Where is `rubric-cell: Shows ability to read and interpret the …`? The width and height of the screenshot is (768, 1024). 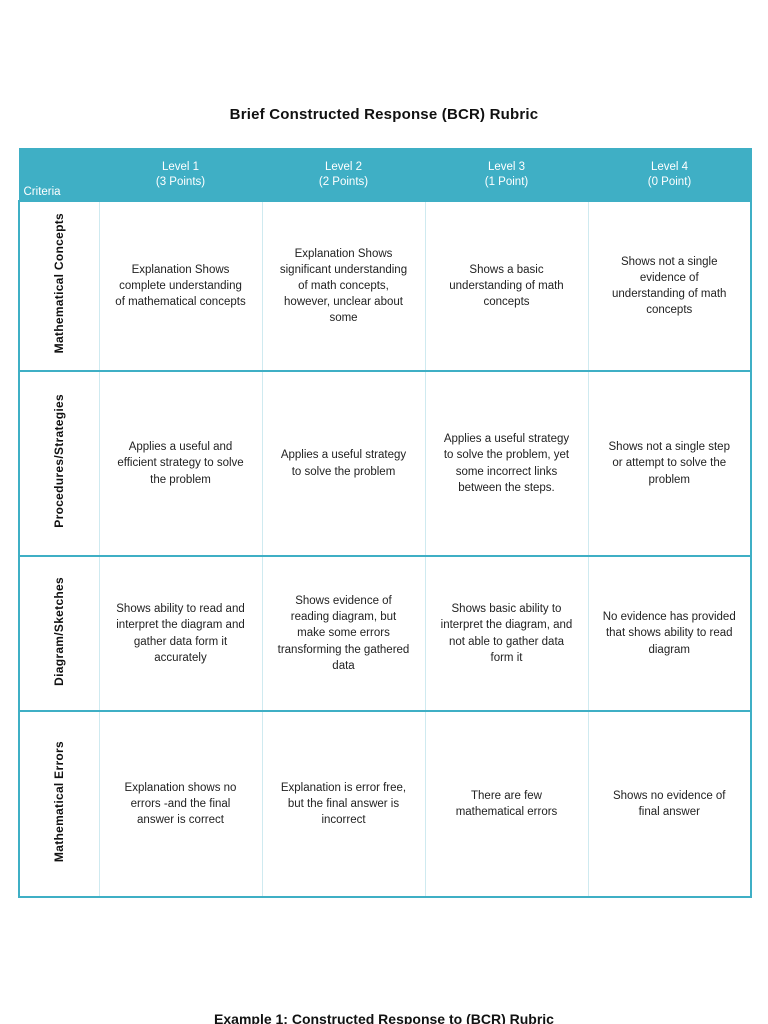 rubric-cell: Shows ability to read and interpret the … is located at coordinates (180, 633).